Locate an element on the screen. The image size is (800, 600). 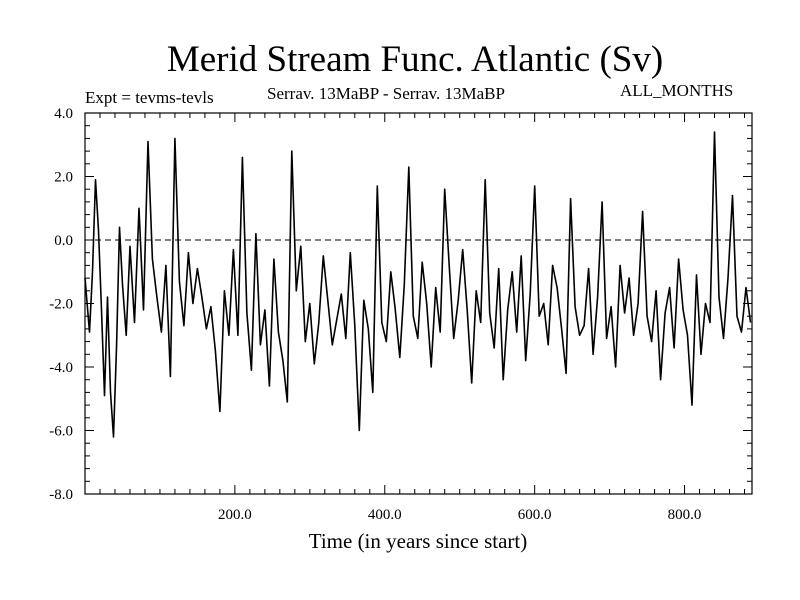
y-tick-label: 0.0 is located at coordinates (63, 241).